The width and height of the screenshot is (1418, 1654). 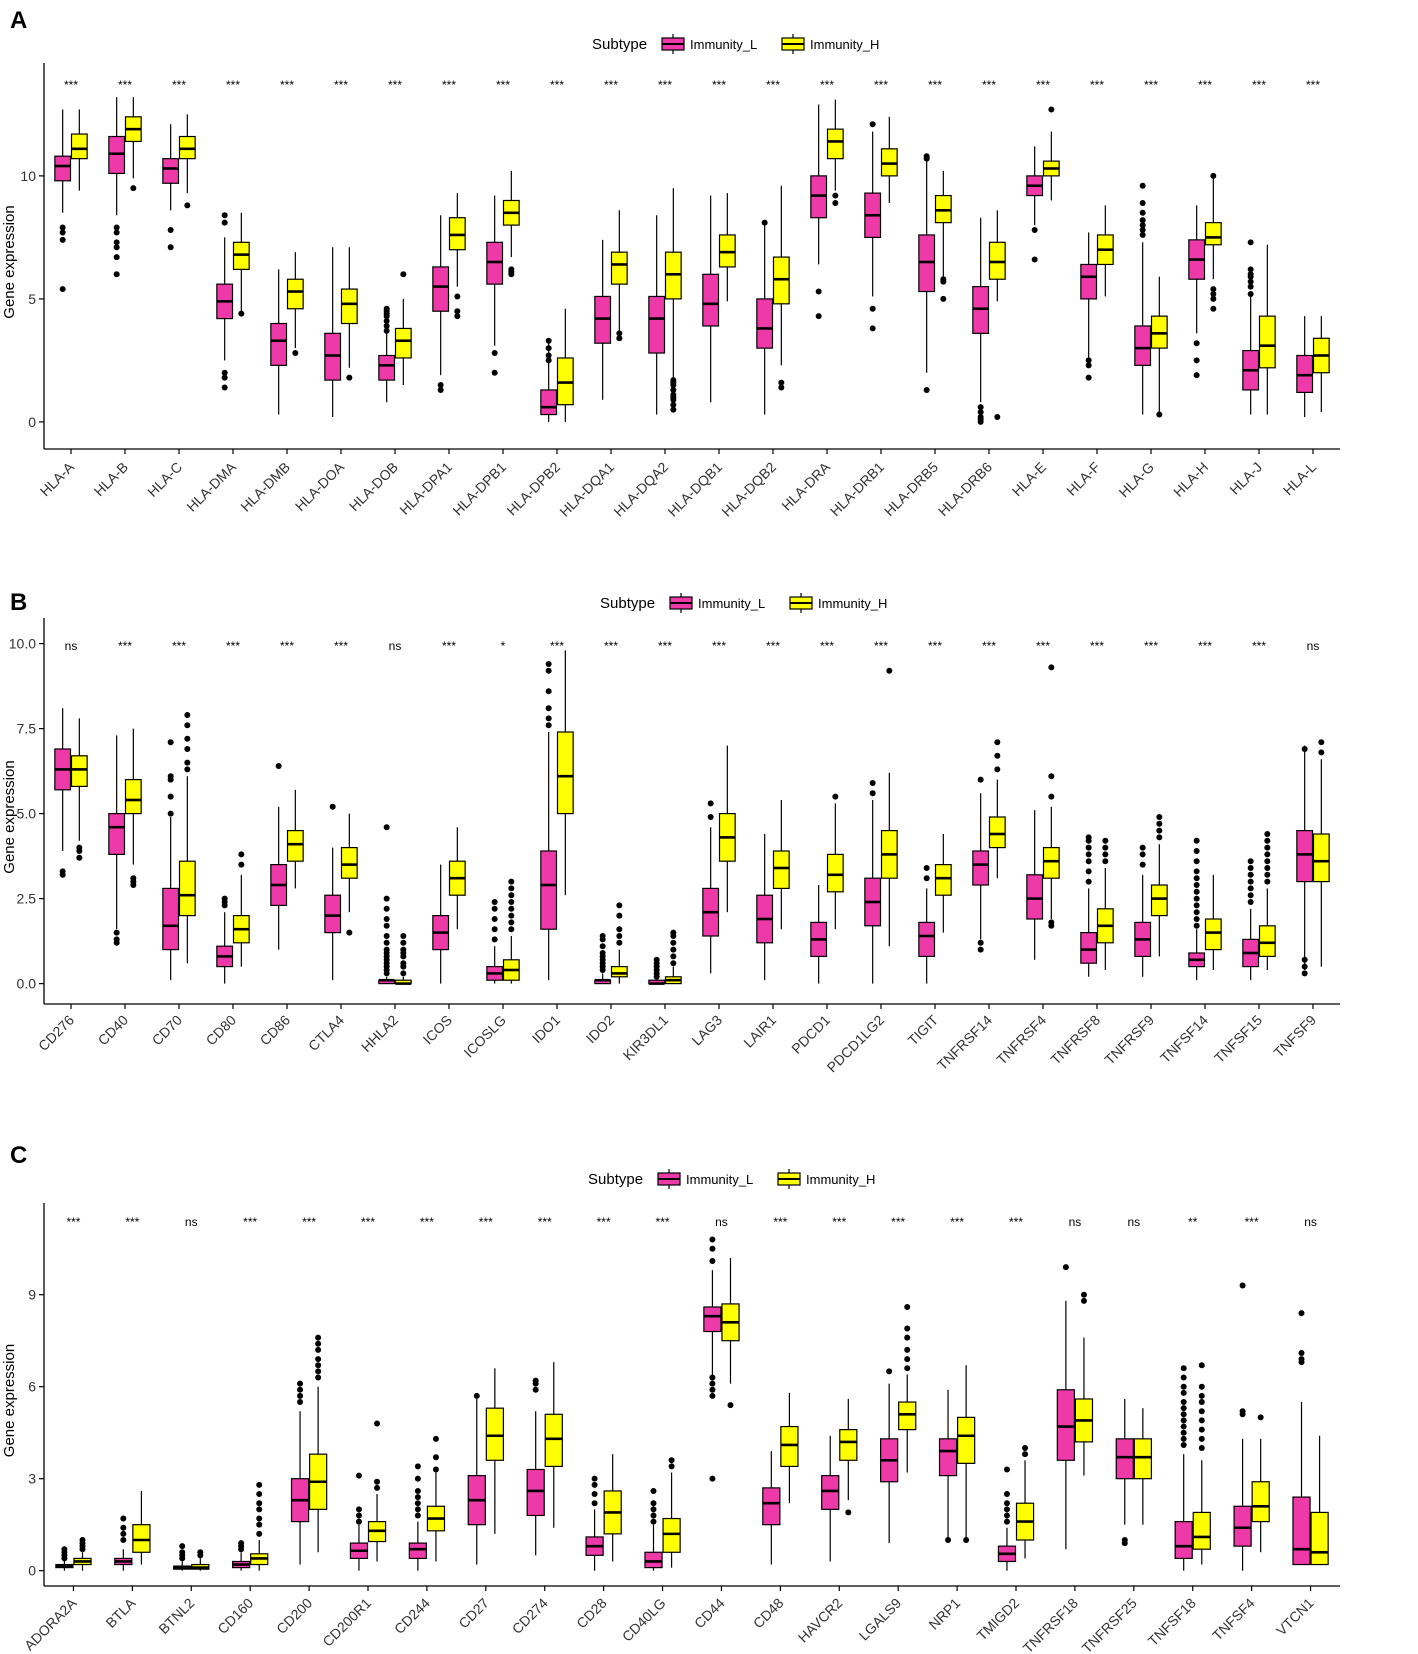 What do you see at coordinates (57, 478) in the screenshot?
I see `x-tick-label: HLA-A` at bounding box center [57, 478].